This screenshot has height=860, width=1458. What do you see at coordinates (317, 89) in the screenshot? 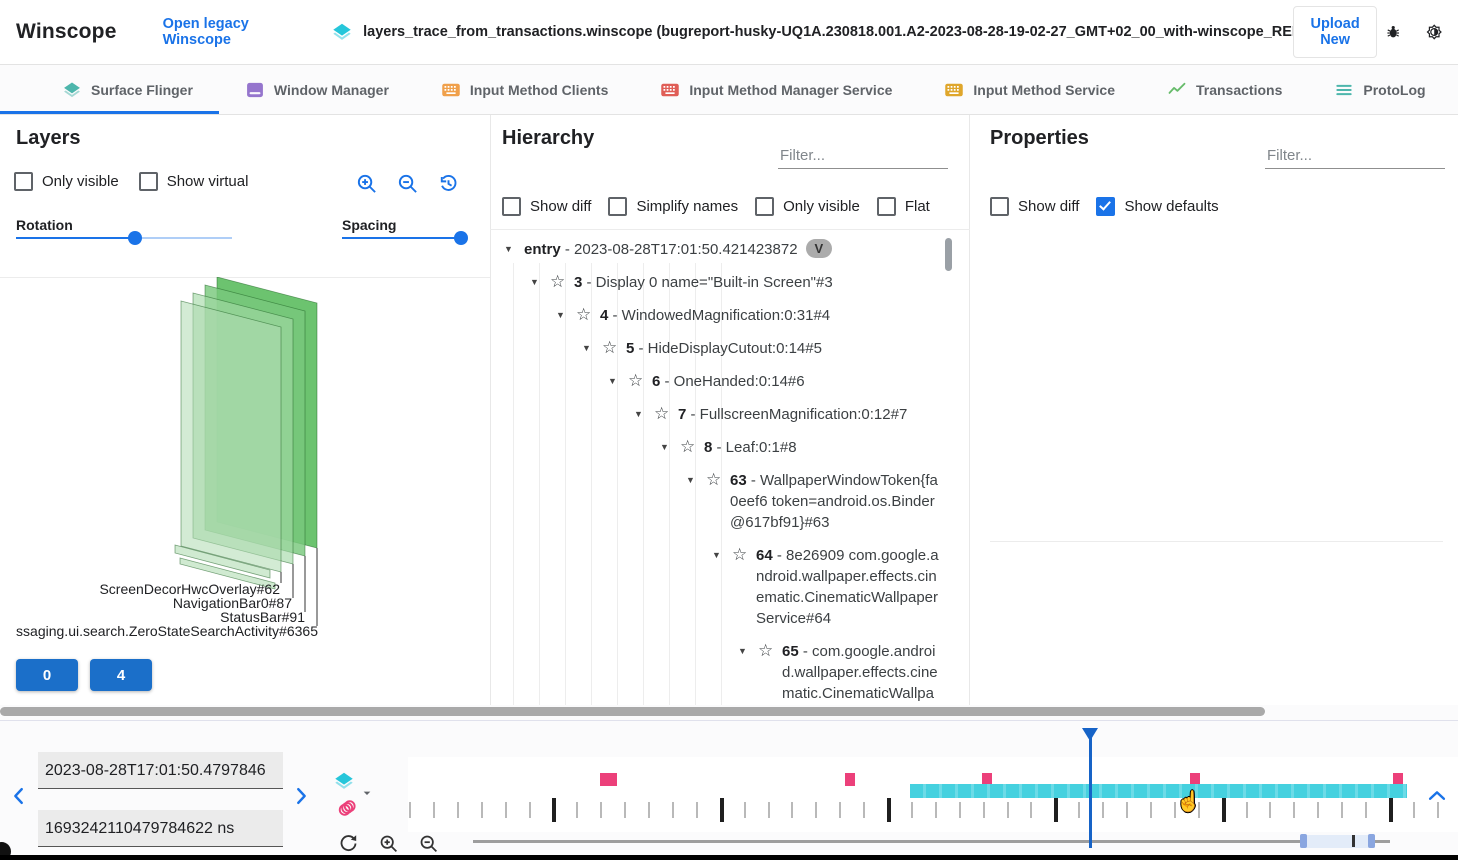
I see `tab-window-manager: Window Manager` at bounding box center [317, 89].